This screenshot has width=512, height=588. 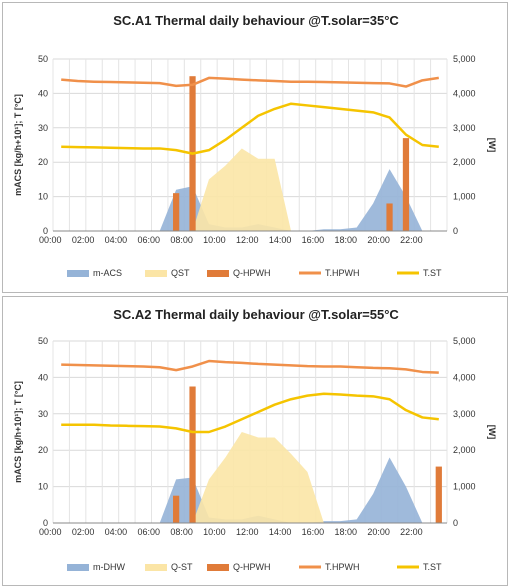 What do you see at coordinates (182, 567) in the screenshot?
I see `legend-entry: Q-ST` at bounding box center [182, 567].